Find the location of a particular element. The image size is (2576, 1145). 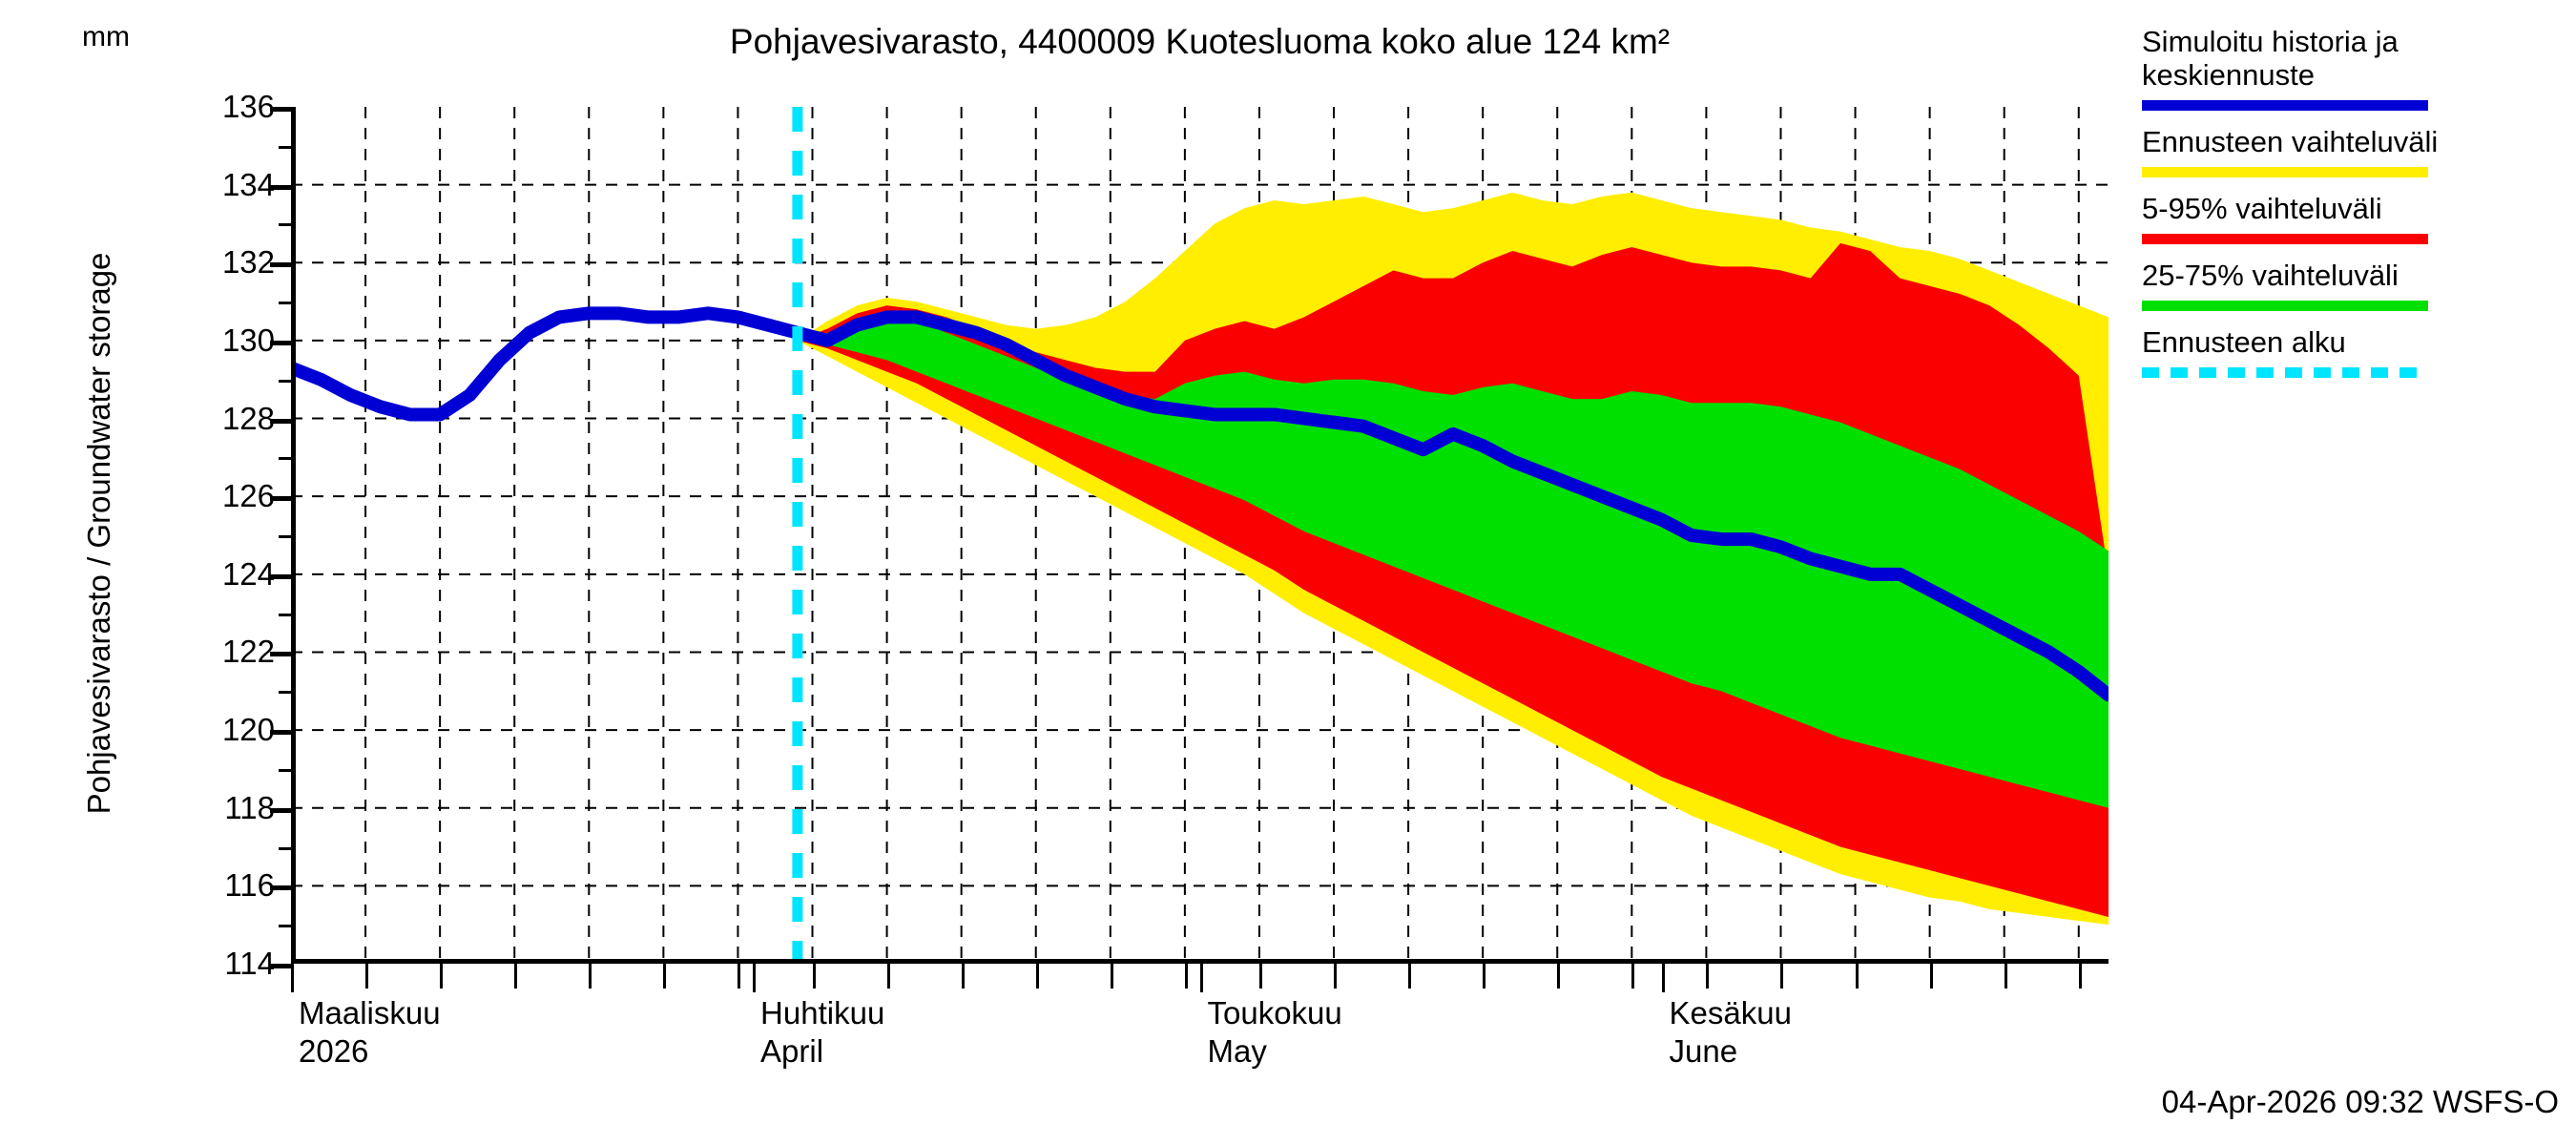

footer-timestamp: 04-Apr-2026 09:32 WSFS-O is located at coordinates (2360, 1101).